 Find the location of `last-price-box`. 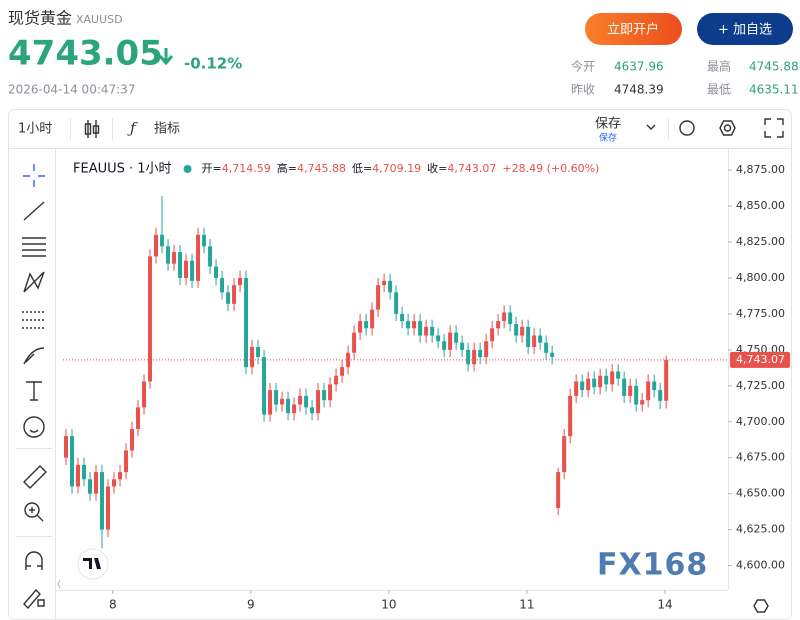

last-price-box is located at coordinates (760, 359).